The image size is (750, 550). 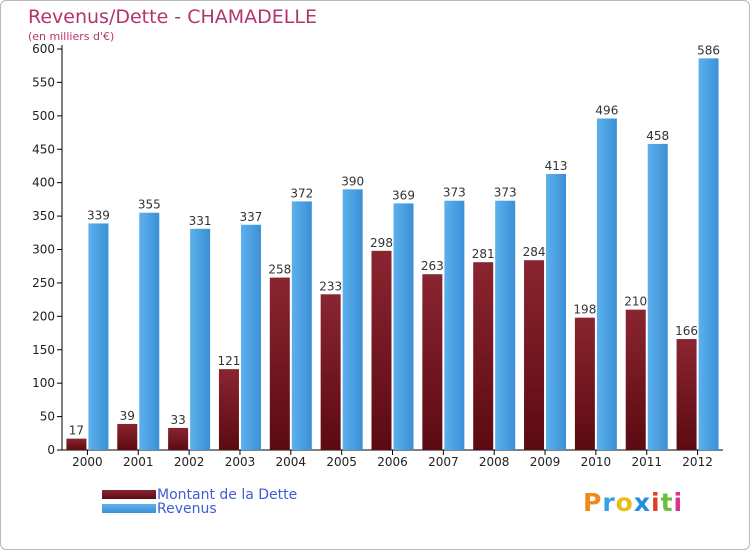 What do you see at coordinates (403, 195) in the screenshot?
I see `data-label-revenus: 369` at bounding box center [403, 195].